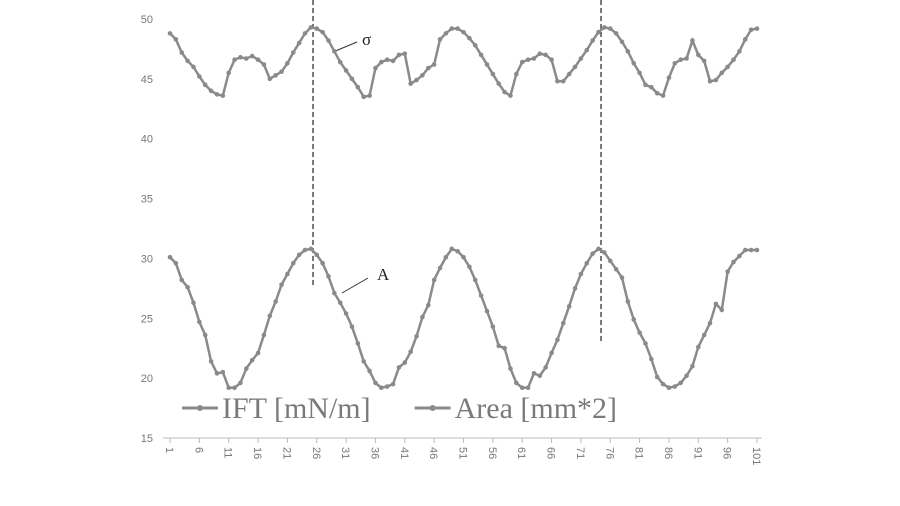 Image resolution: width=900 pixels, height=506 pixels. Describe the element at coordinates (697, 453) in the screenshot. I see `x-tick-label: 91` at that location.